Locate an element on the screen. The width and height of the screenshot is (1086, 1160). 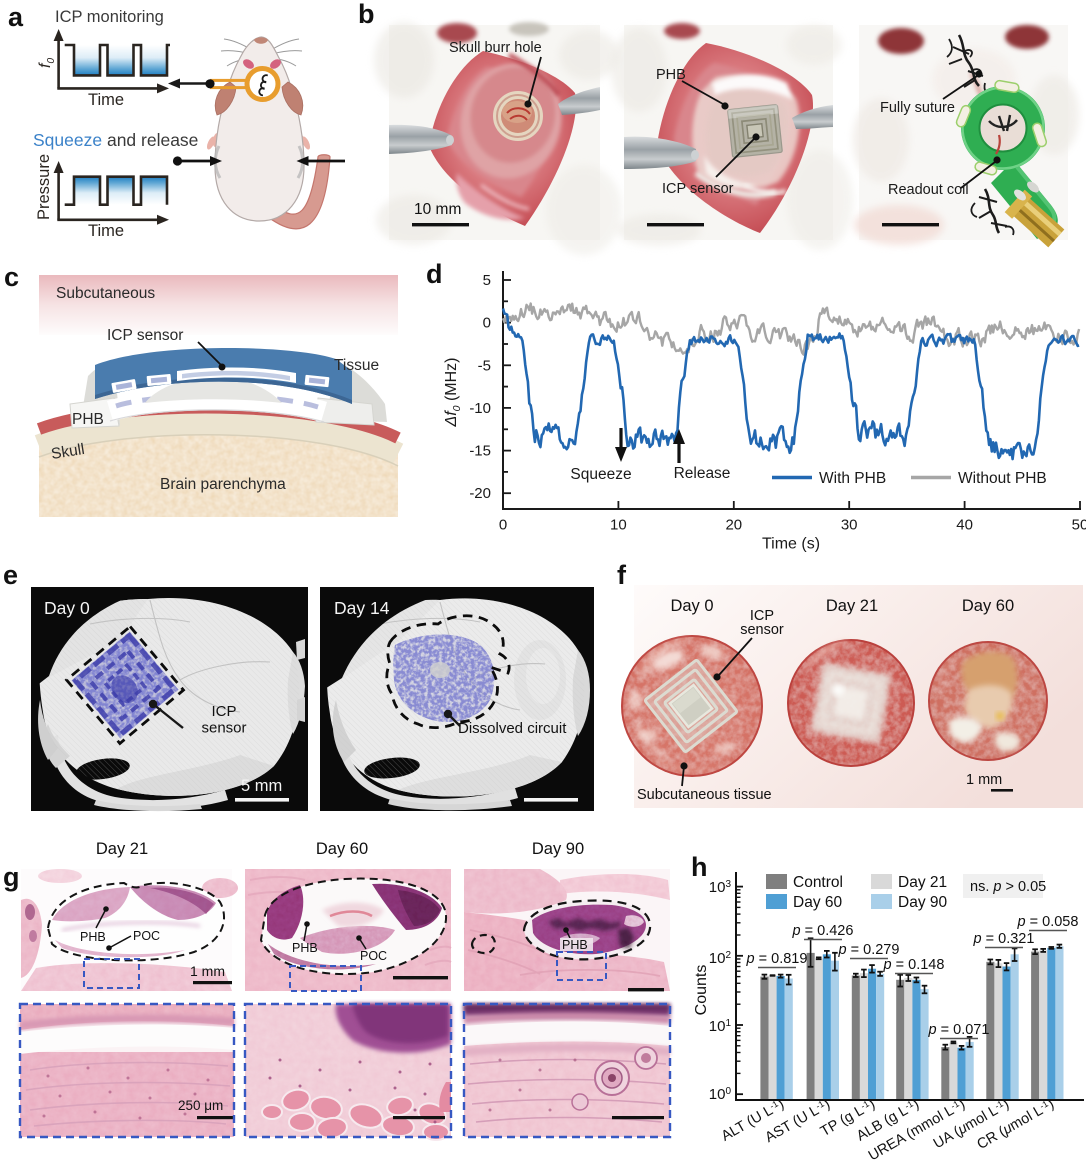
svg-text: Squeeze is located at coordinates (600, 474).